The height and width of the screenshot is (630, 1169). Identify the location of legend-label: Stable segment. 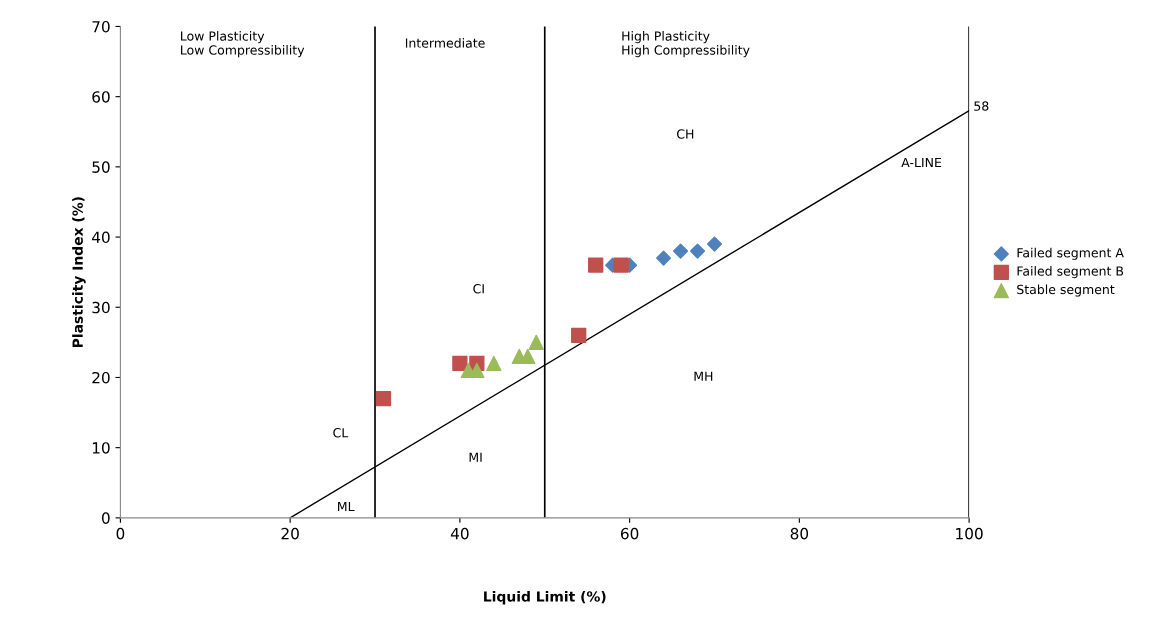
(1066, 290).